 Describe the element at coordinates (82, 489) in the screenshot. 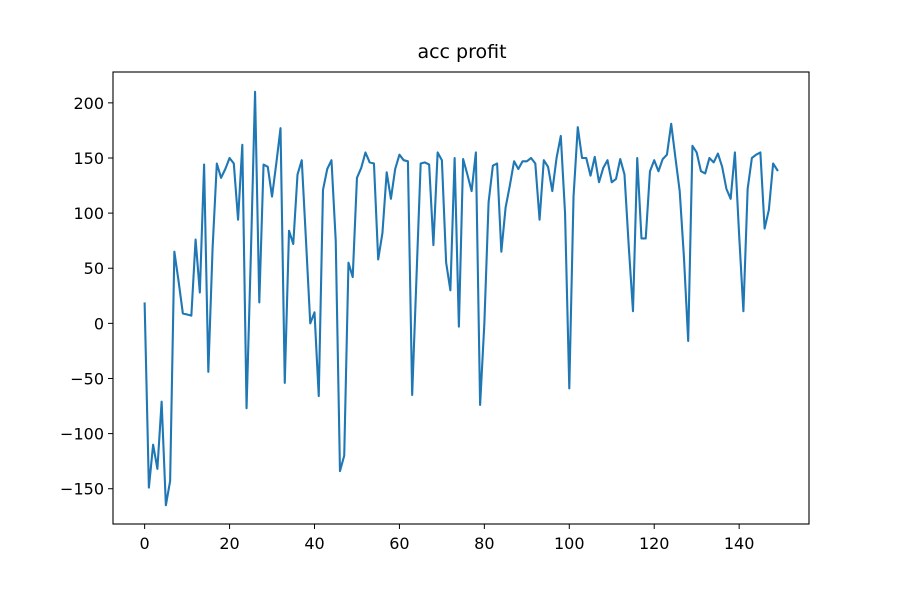

I see `y-tick-label: −150` at that location.